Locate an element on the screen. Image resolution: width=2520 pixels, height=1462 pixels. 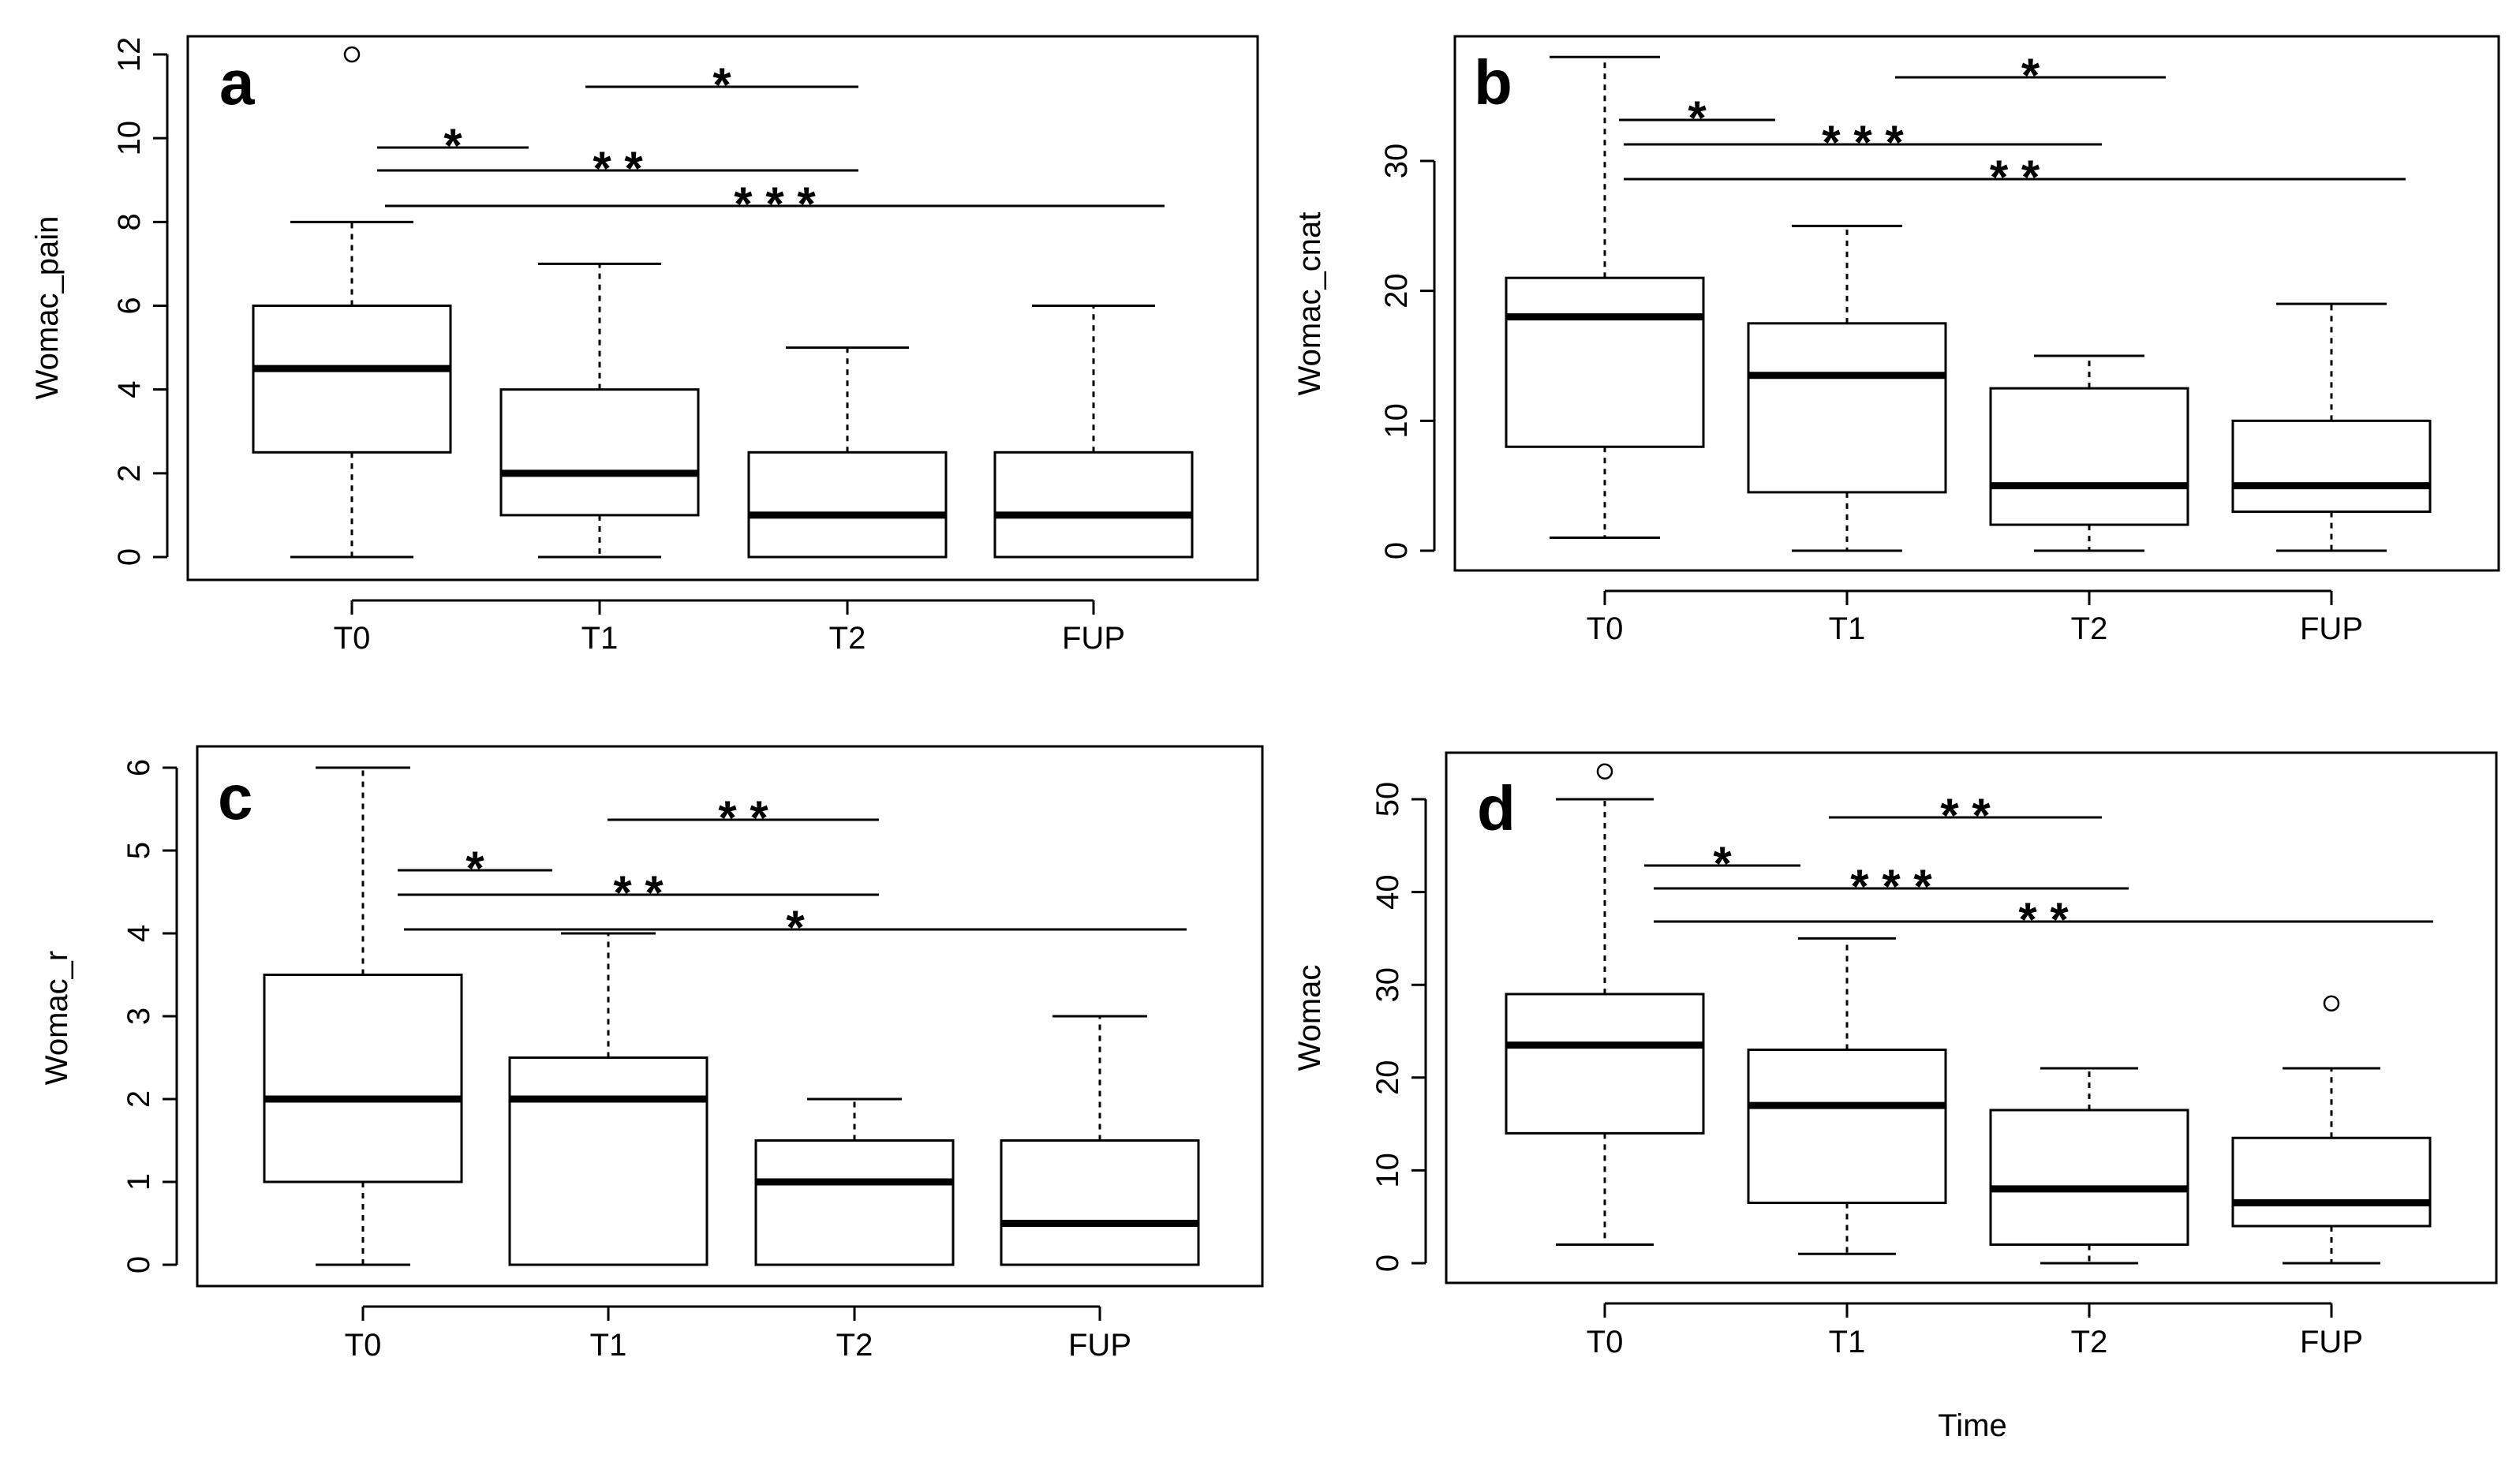
y-axis-label: Womac_r is located at coordinates (56, 1018).